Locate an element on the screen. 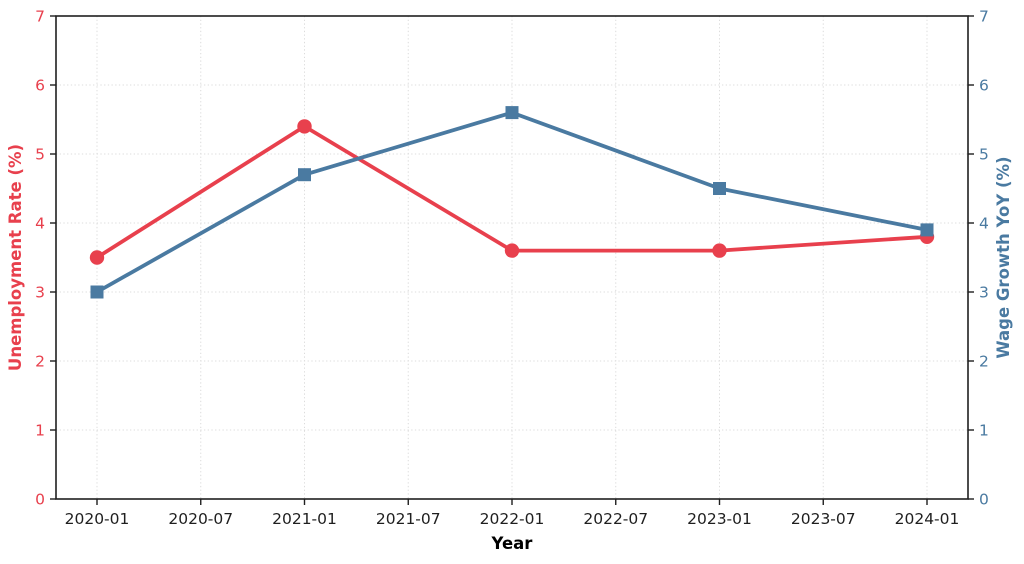  left-axis-title: Unemployment Rate (%) is located at coordinates (15, 257).